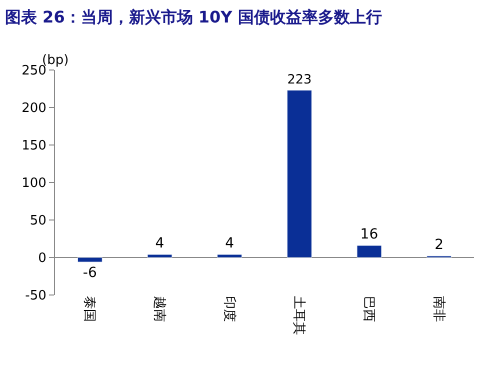  What do you see at coordinates (34, 146) in the screenshot?
I see `y-tick-label: 150` at bounding box center [34, 146].